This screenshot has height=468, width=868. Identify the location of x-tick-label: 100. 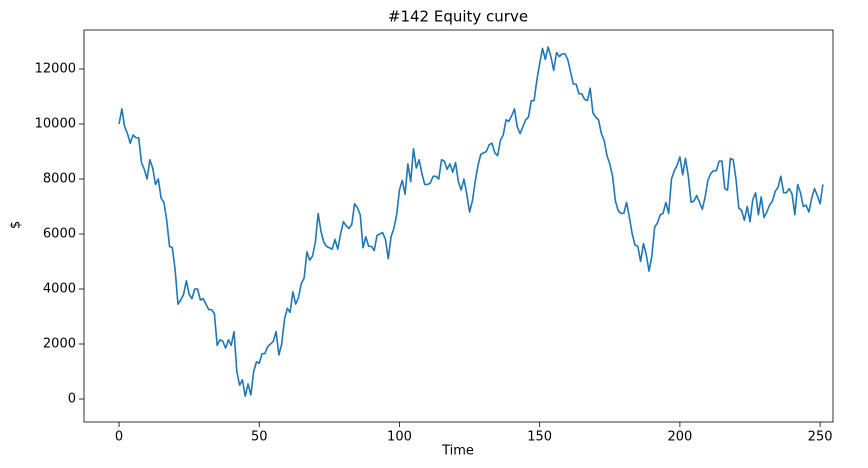
(399, 437).